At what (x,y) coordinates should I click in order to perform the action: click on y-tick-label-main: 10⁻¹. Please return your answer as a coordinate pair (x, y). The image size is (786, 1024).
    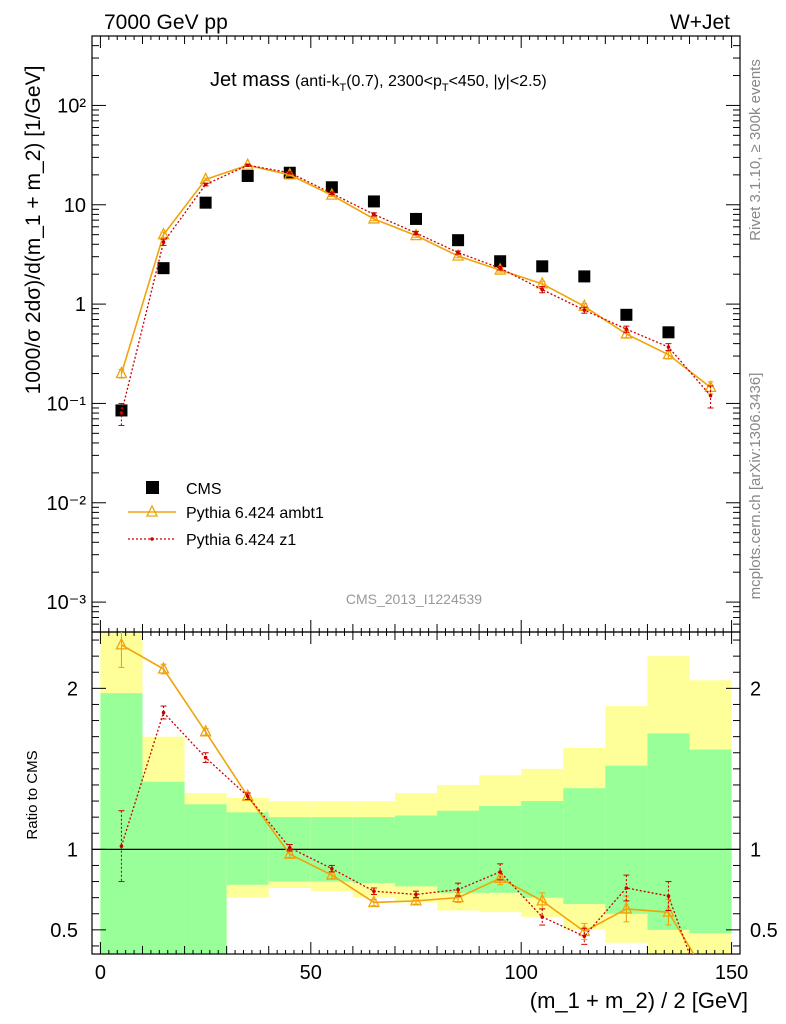
    Looking at the image, I should click on (67, 404).